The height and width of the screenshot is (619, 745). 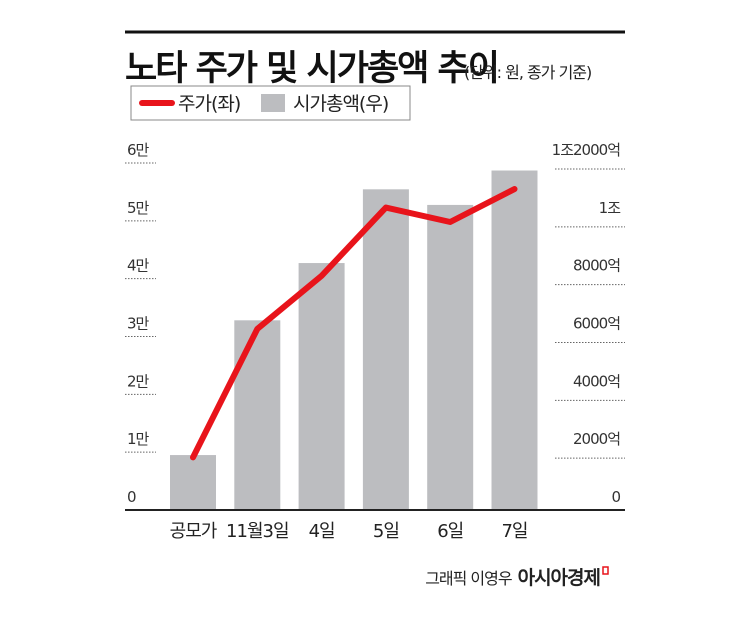 What do you see at coordinates (386, 531) in the screenshot?
I see `category-label: 5일` at bounding box center [386, 531].